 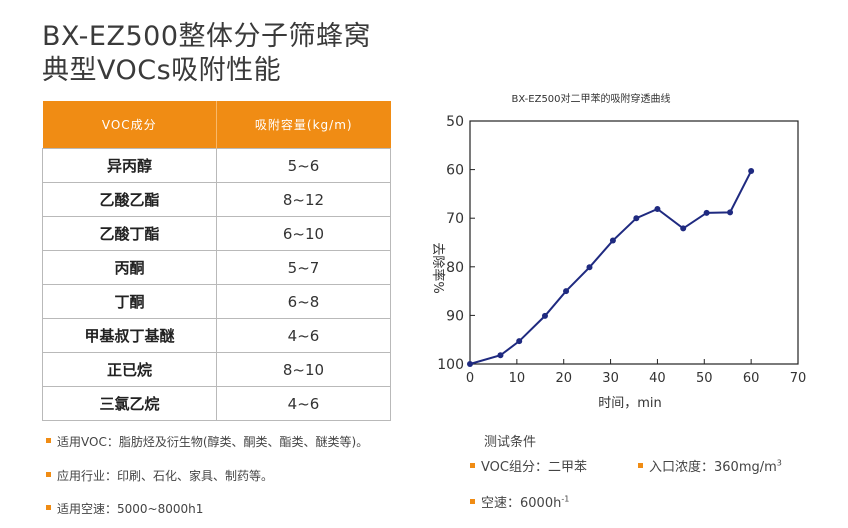 I want to click on note-text: 应用行业：印刷、石化、家具、制药等。, so click(x=165, y=476).